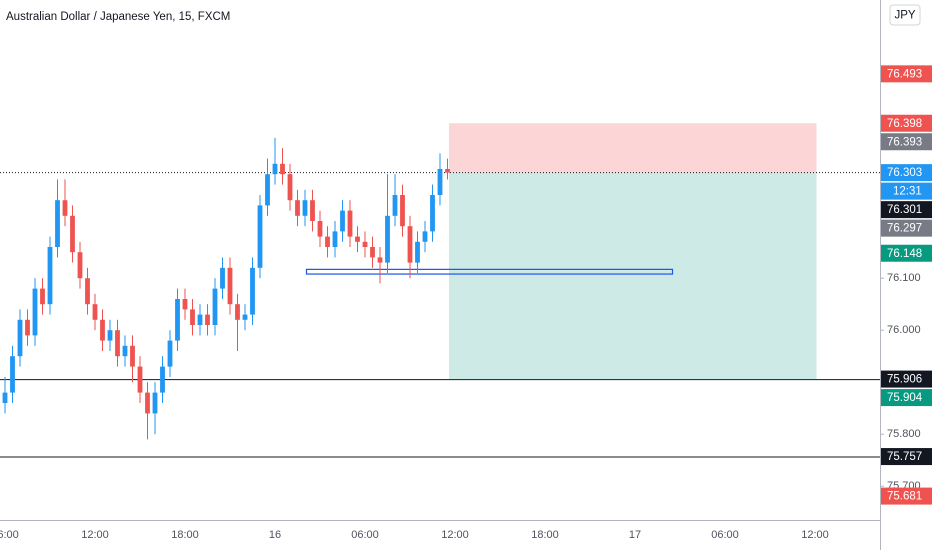 Image resolution: width=932 pixels, height=550 pixels. I want to click on y-tick-label: 76.100, so click(904, 278).